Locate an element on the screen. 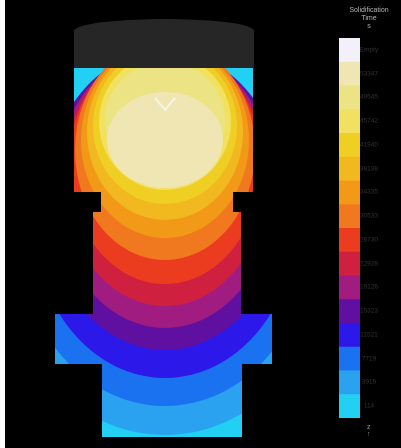 Image resolution: width=401 pixels, height=448 pixels. legend-label: 114 is located at coordinates (369, 406).